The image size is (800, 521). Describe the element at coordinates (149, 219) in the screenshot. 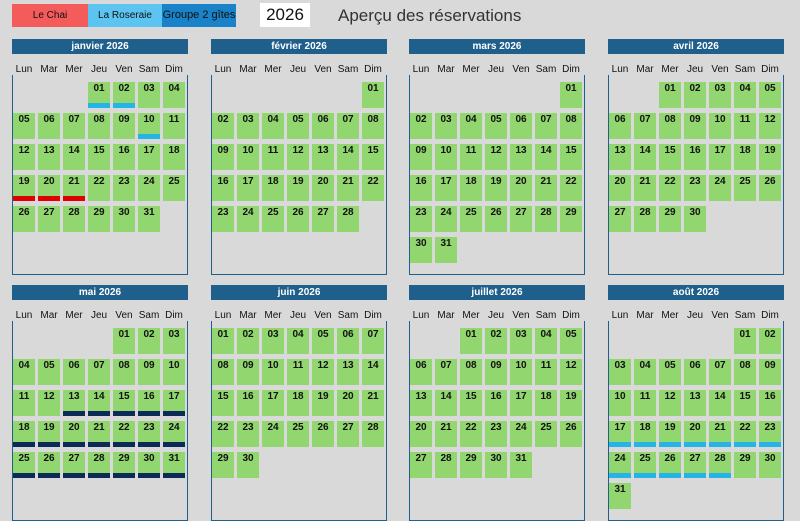

I see `day-cell: 31` at that location.